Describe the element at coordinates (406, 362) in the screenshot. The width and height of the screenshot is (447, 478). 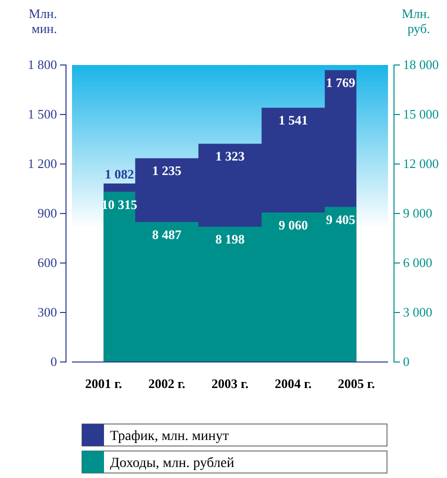
I see `y2-tick-label: 0` at that location.